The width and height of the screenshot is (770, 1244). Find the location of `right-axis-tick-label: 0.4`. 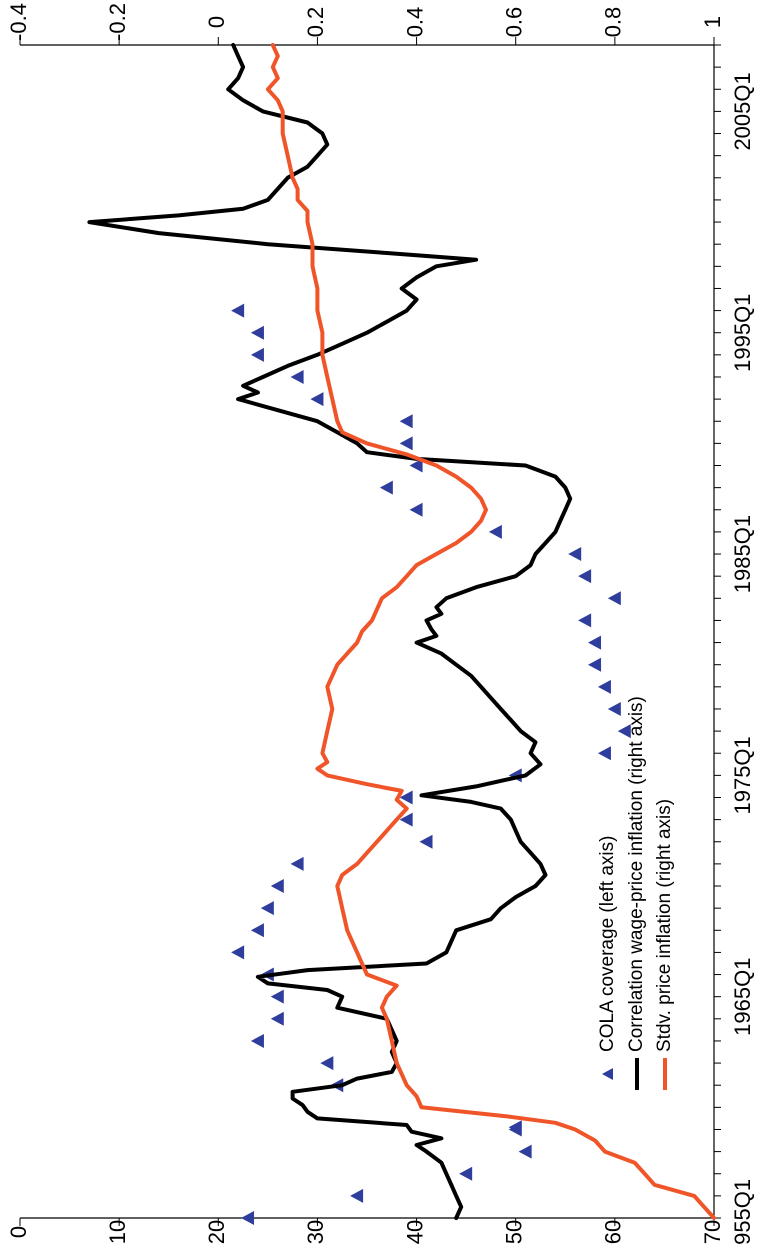

right-axis-tick-label: 0.4 is located at coordinates (414, 22).